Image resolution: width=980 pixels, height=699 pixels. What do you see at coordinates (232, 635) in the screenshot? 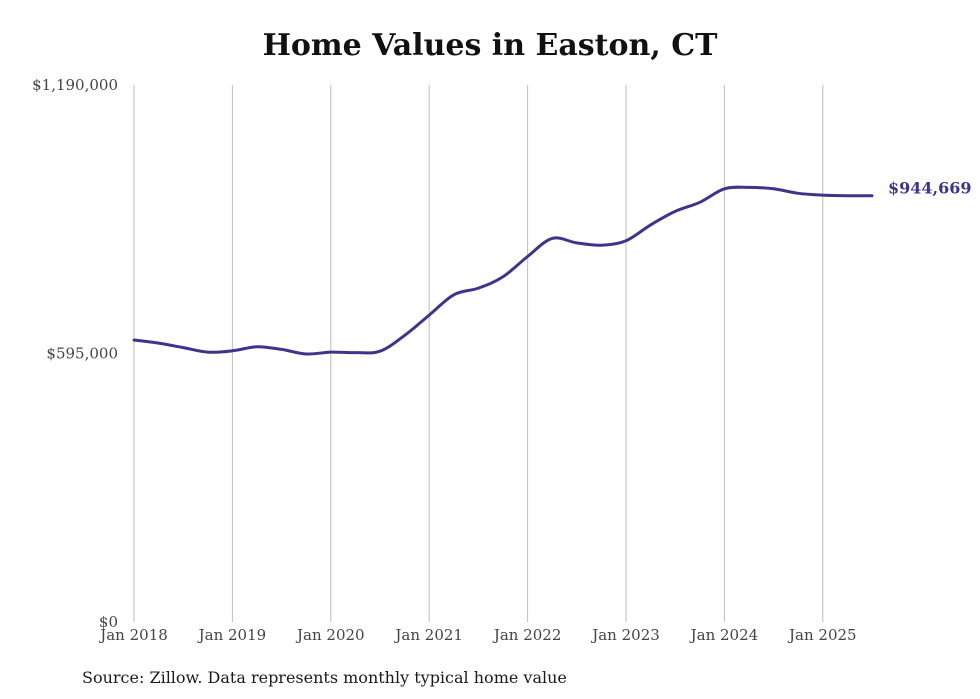
I see `x-tick-label: Jan 2019` at bounding box center [232, 635].